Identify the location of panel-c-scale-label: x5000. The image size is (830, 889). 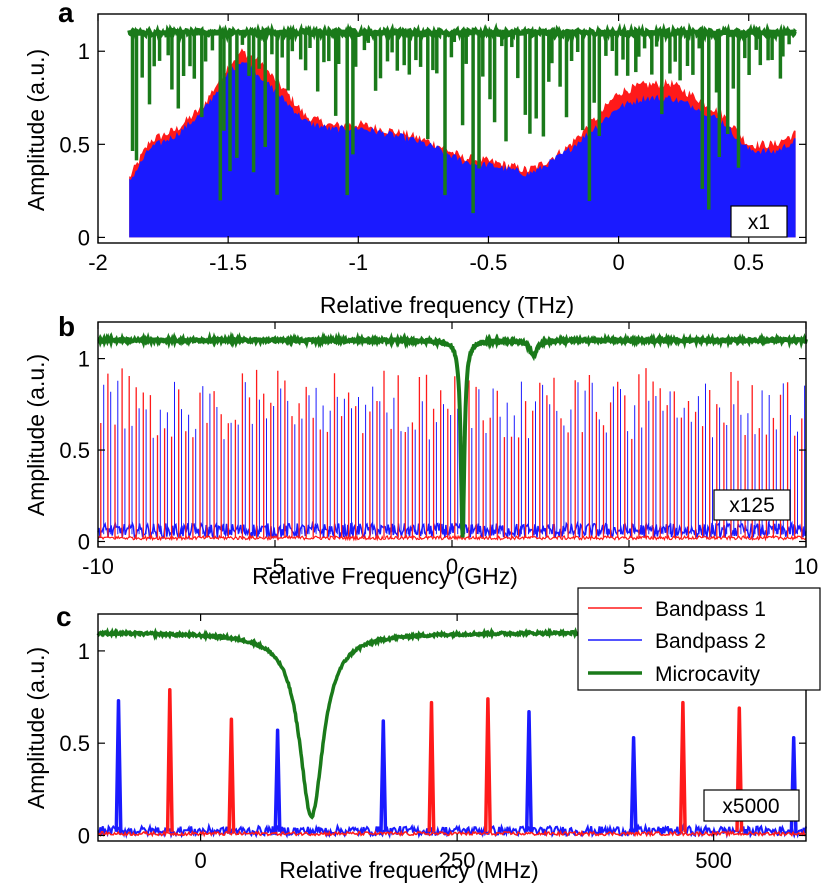
(750, 806).